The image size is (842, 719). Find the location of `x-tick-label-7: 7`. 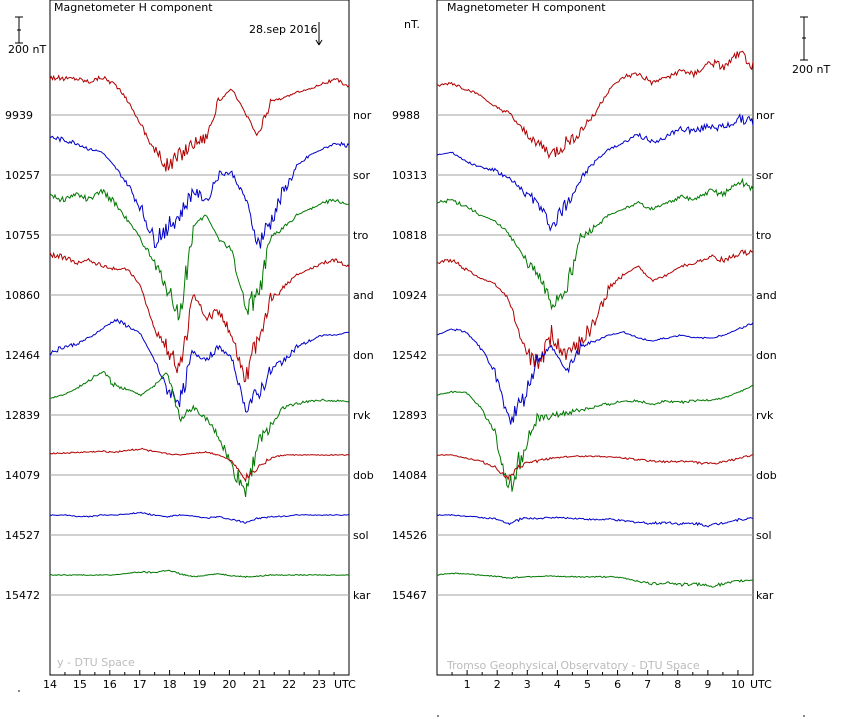

x-tick-label-7: 7 is located at coordinates (647, 684).